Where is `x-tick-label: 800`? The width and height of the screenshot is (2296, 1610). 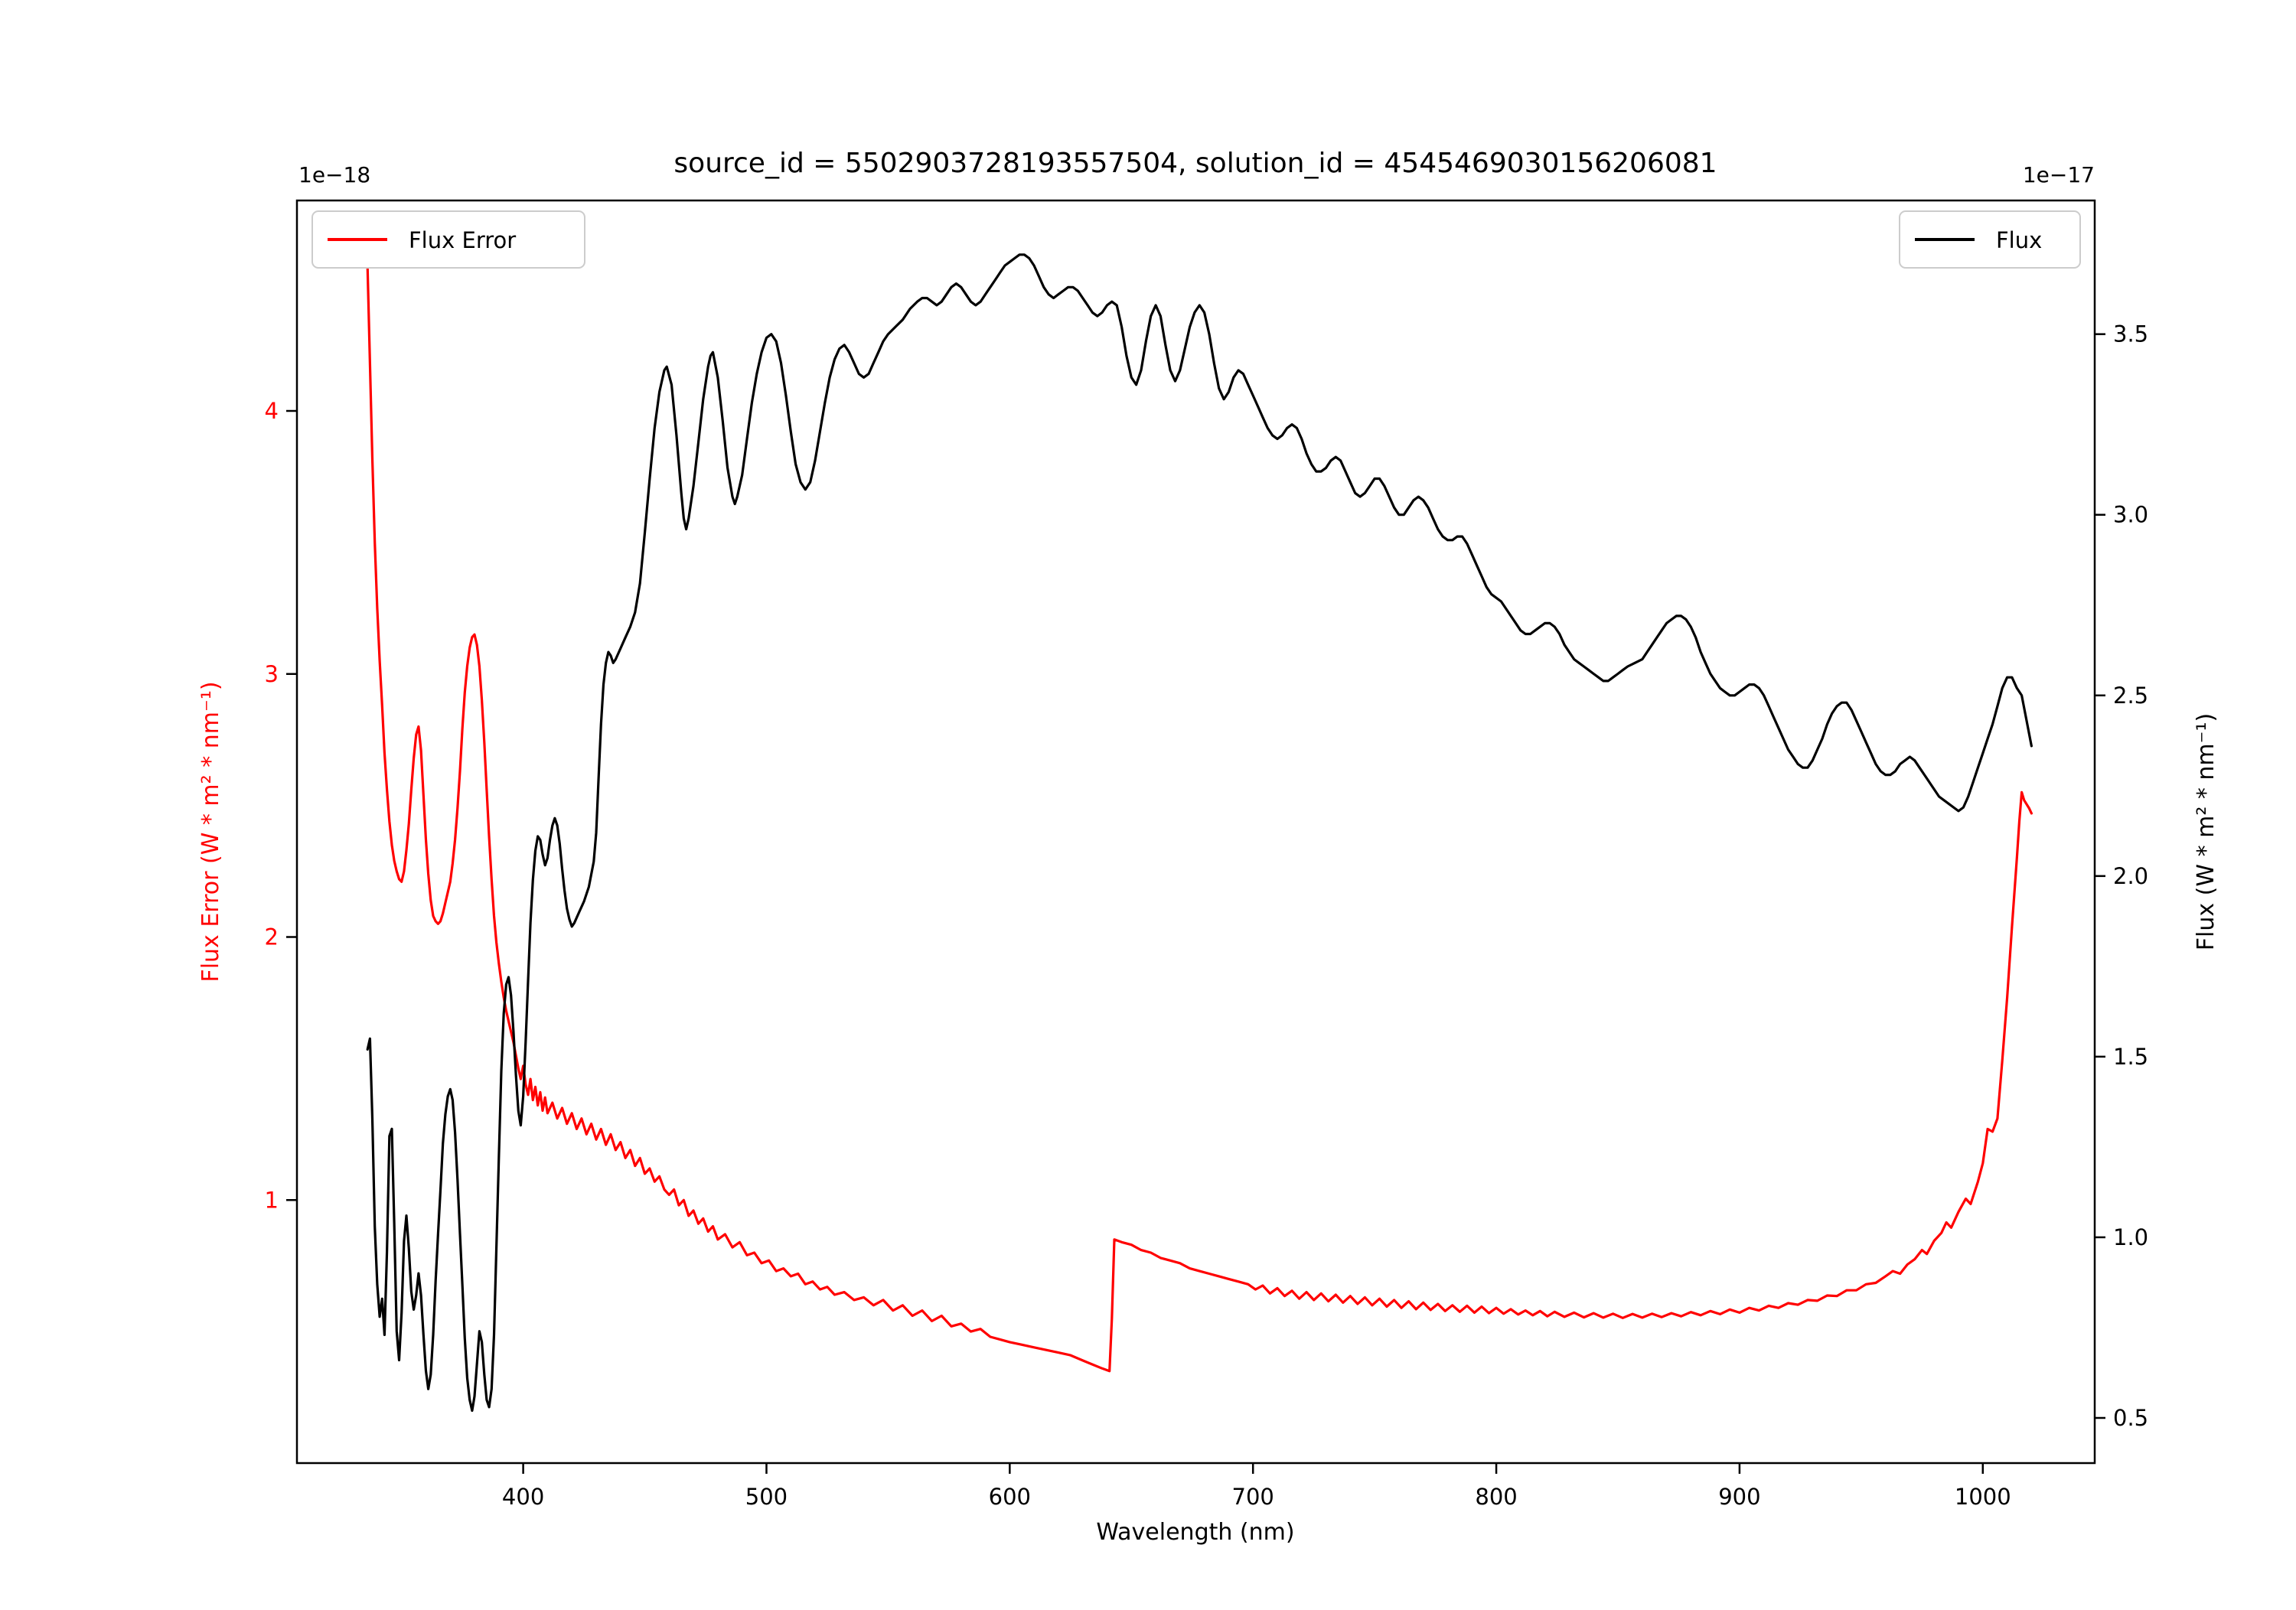 x-tick-label: 800 is located at coordinates (1496, 1497).